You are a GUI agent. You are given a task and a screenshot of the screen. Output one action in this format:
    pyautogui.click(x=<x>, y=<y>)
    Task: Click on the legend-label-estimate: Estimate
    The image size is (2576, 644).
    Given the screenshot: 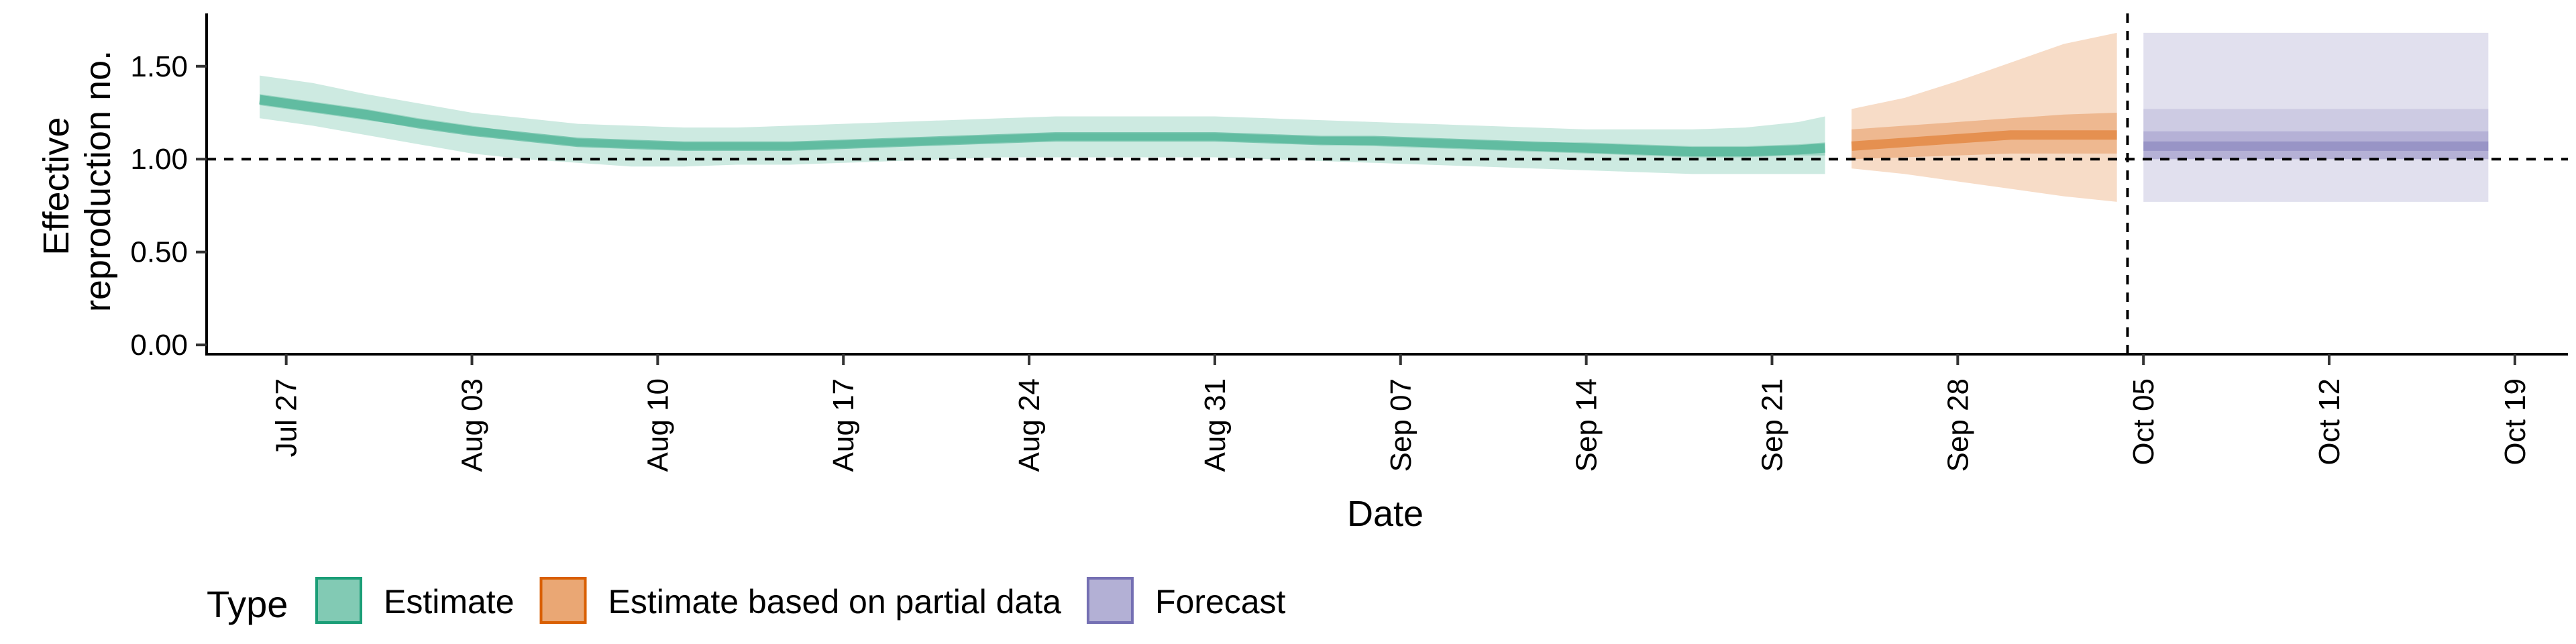 What is the action you would take?
    pyautogui.click(x=449, y=602)
    